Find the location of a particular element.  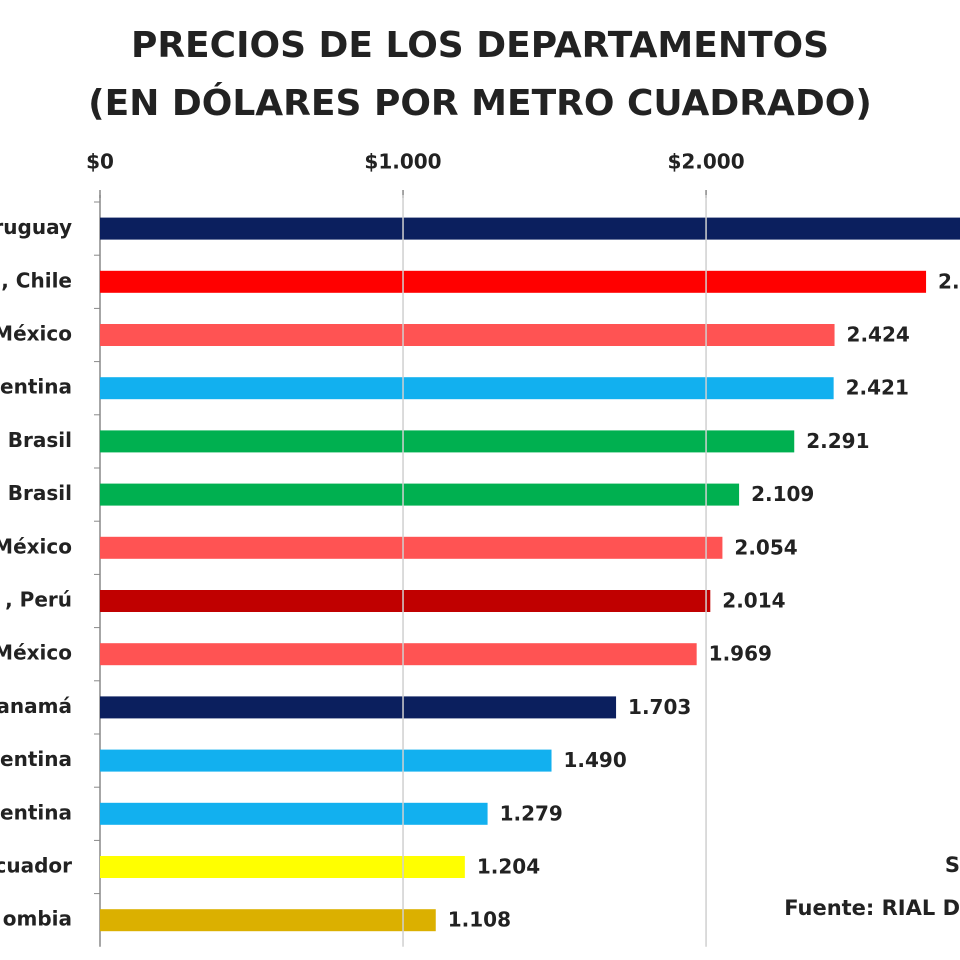

value-label: 1.490 is located at coordinates (595, 760).